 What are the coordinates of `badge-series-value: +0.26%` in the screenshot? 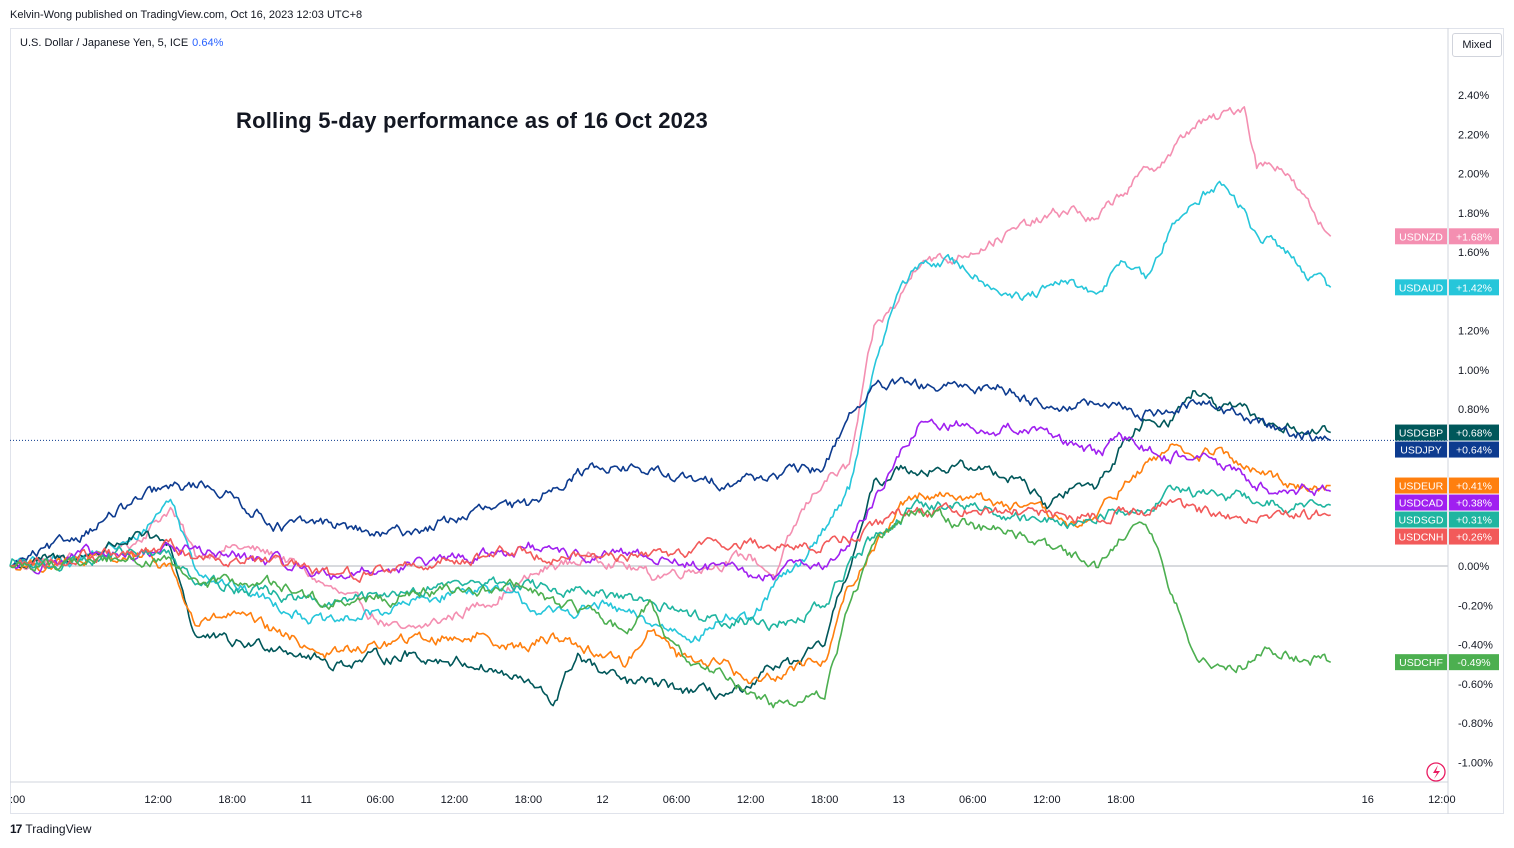 It's located at (1474, 538).